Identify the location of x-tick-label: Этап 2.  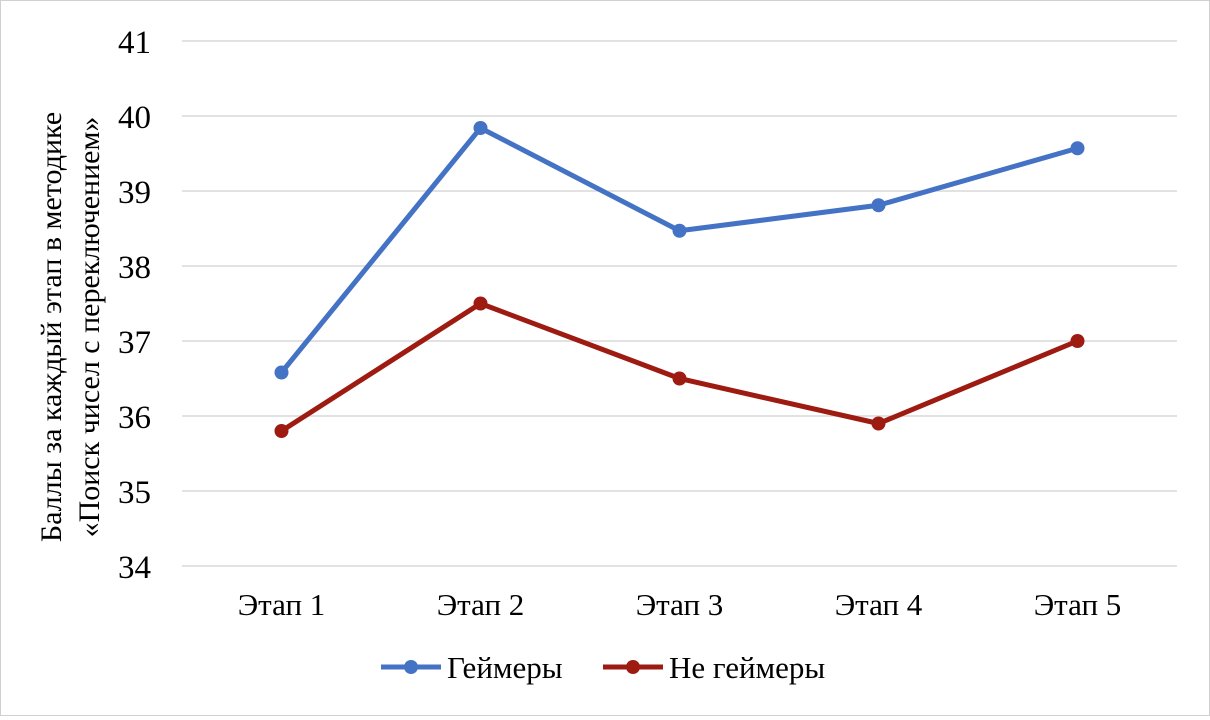
(481, 604).